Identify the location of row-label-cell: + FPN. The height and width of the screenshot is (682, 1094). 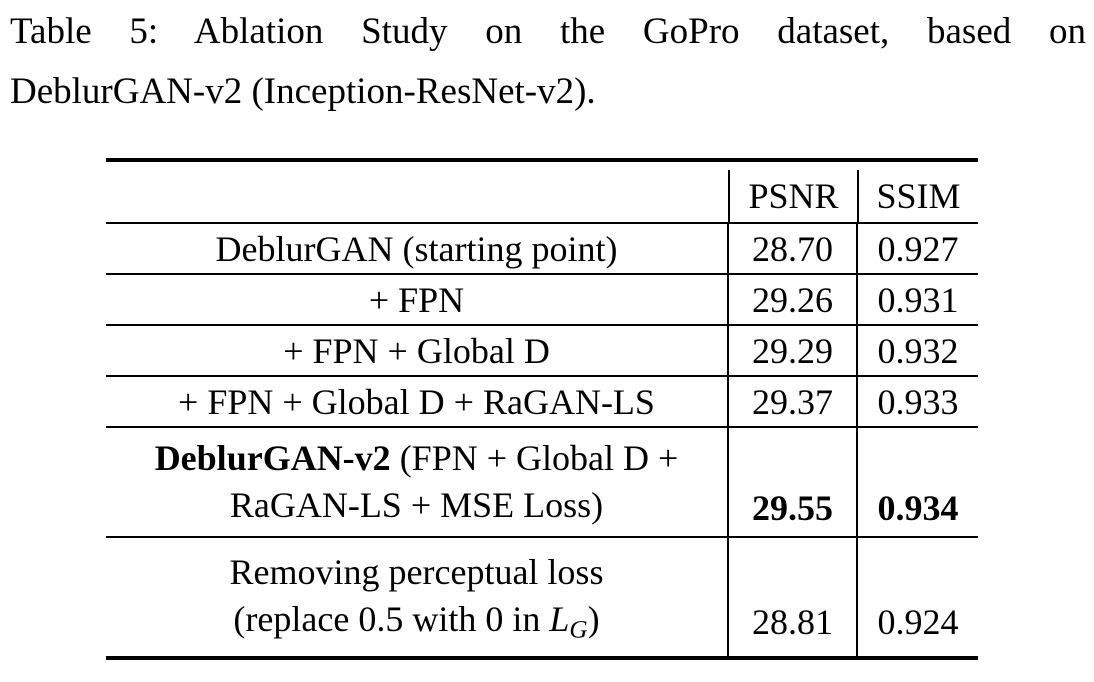
(417, 300).